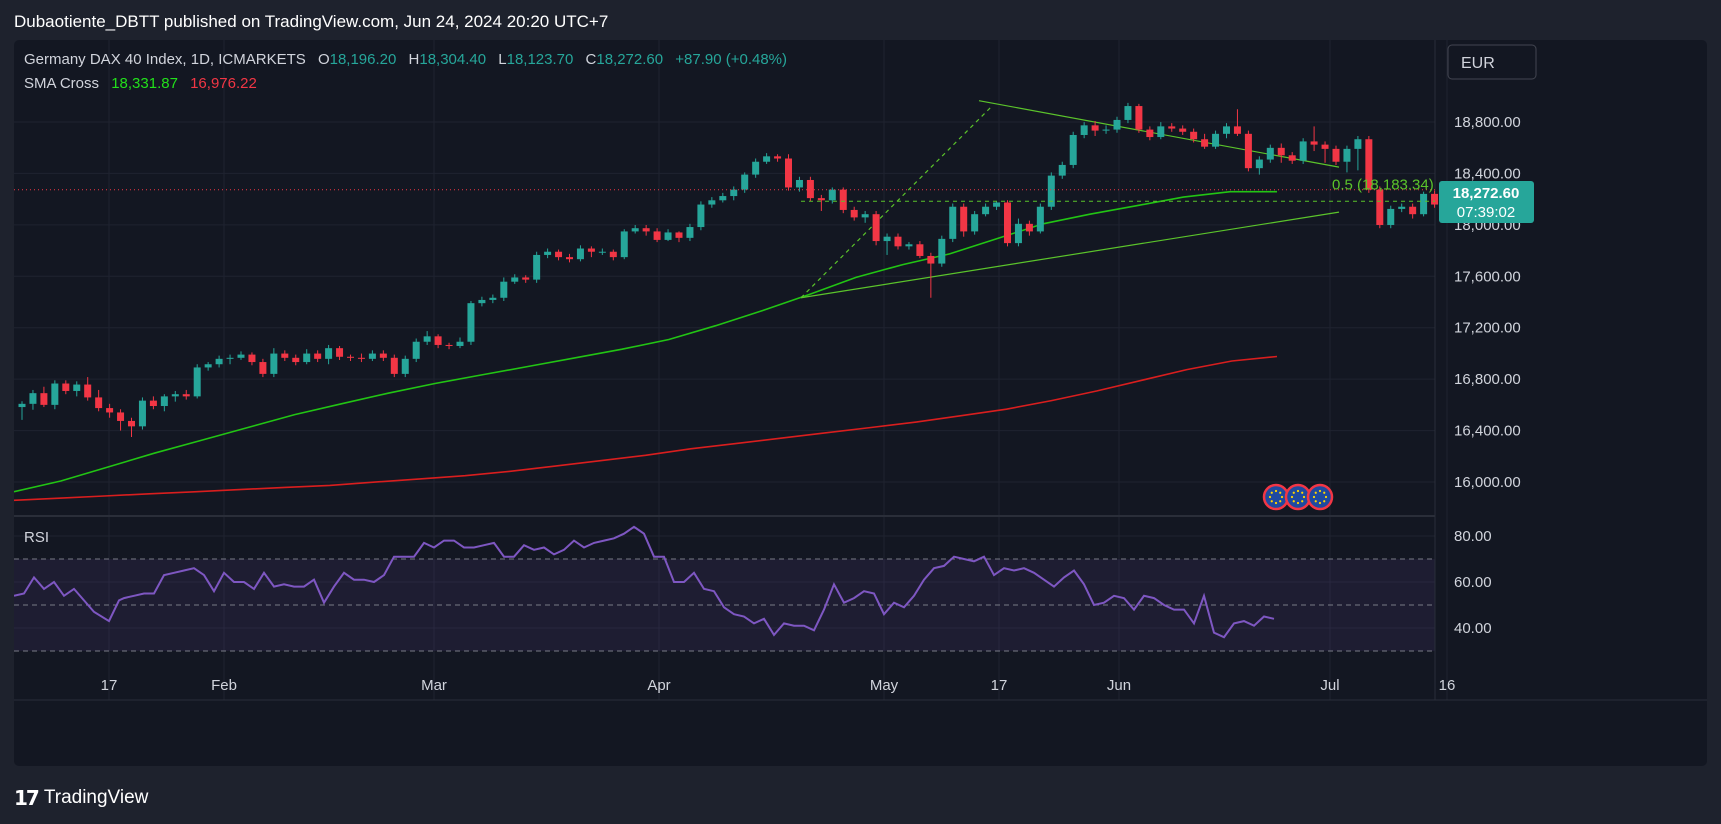  I want to click on sma-fast-value: 18,331.87, so click(144, 83).